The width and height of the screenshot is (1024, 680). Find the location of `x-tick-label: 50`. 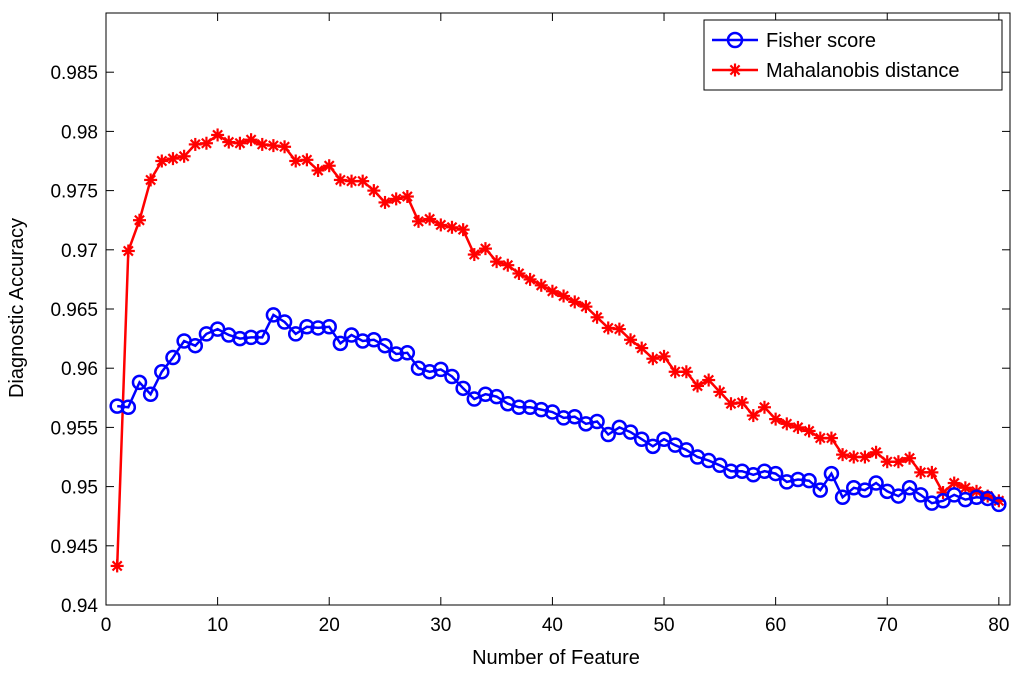

x-tick-label: 50 is located at coordinates (663, 625).